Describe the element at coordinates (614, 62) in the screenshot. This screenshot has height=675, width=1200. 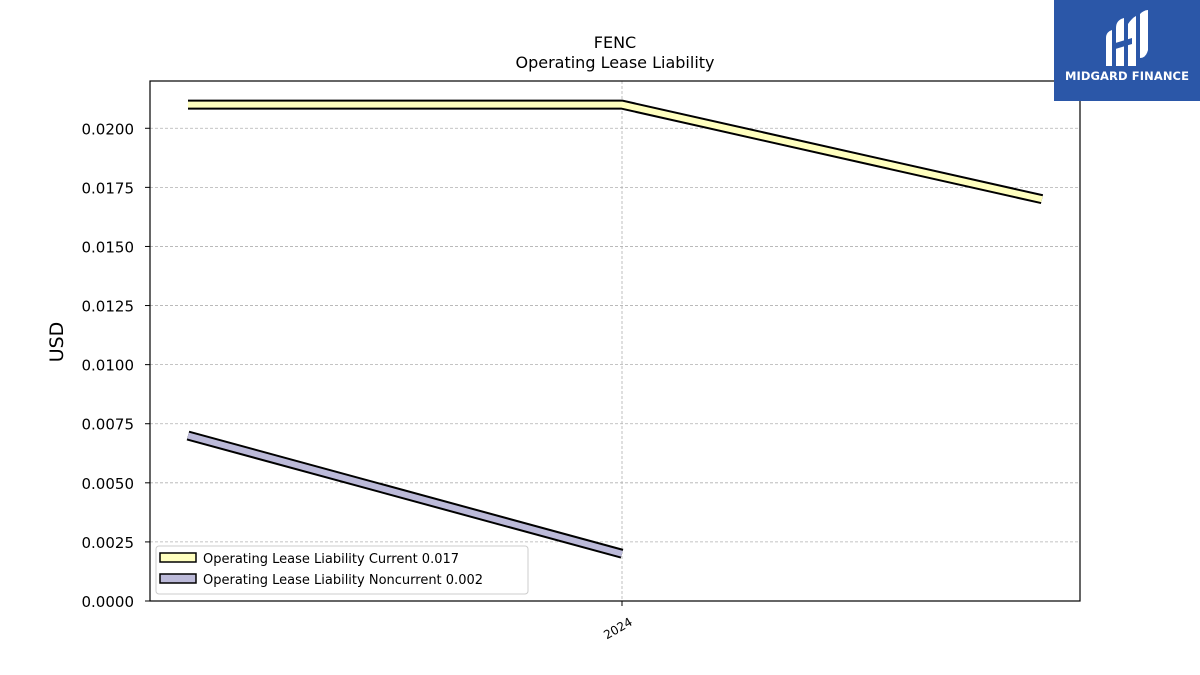
I see `chart-subtitle: Operating Lease Liability` at that location.